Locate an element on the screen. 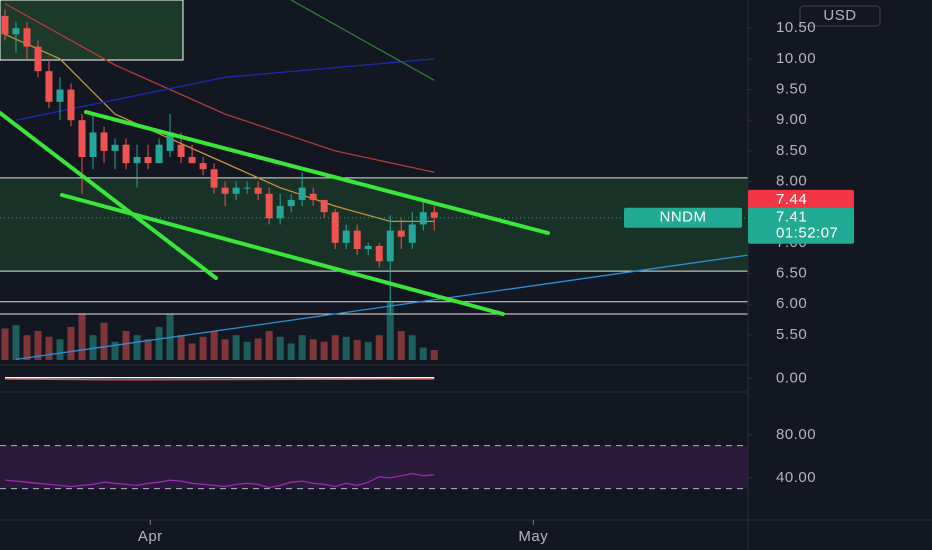 This screenshot has height=550, width=932. zone is located at coordinates (374, 224).